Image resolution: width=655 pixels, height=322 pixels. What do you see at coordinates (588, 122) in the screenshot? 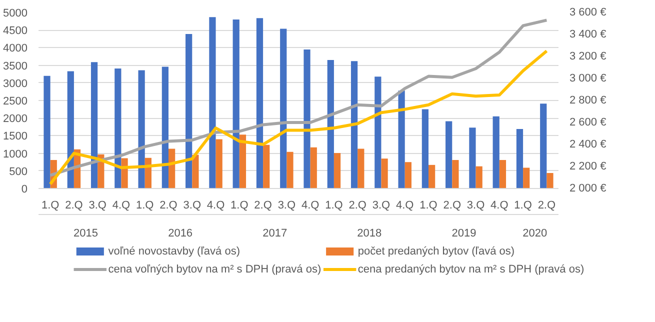
I see `y2-tick-label: 2 600 €` at bounding box center [588, 122].